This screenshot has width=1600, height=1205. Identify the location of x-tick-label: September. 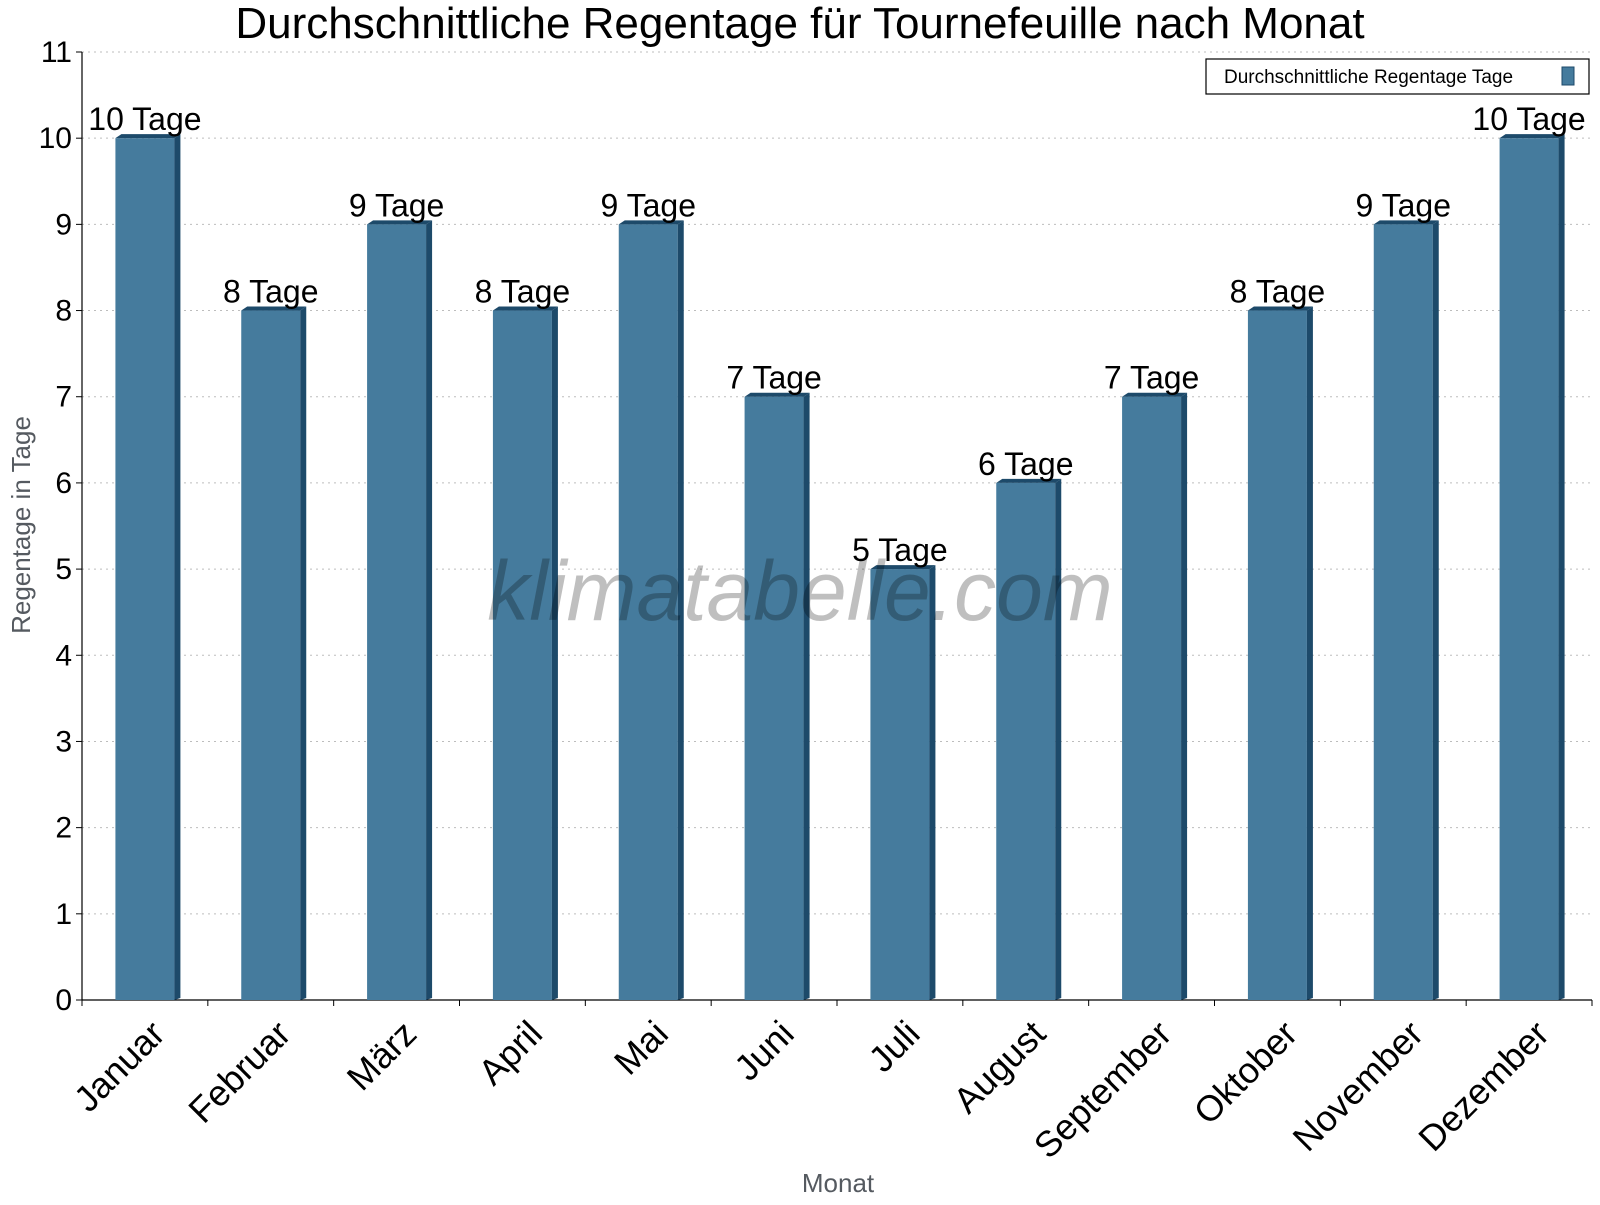
(1103, 1090).